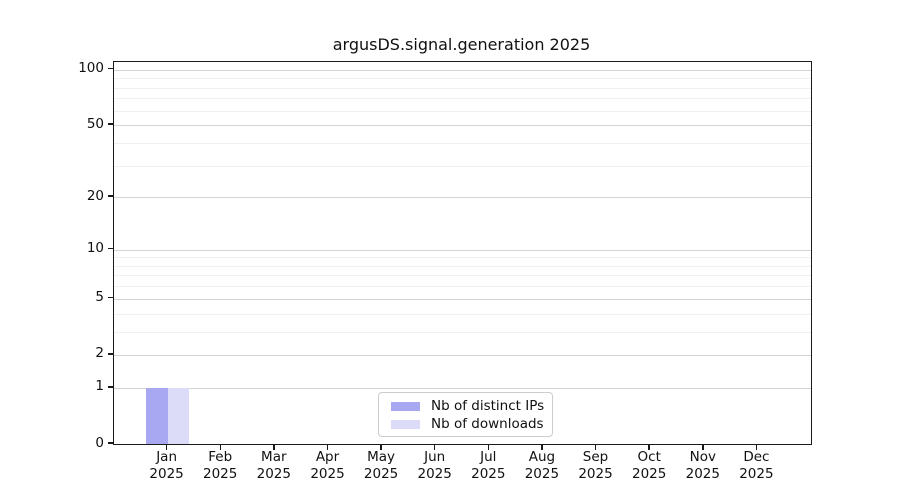 The height and width of the screenshot is (500, 900). Describe the element at coordinates (99, 442) in the screenshot. I see `y-tick-label-0: 0` at that location.